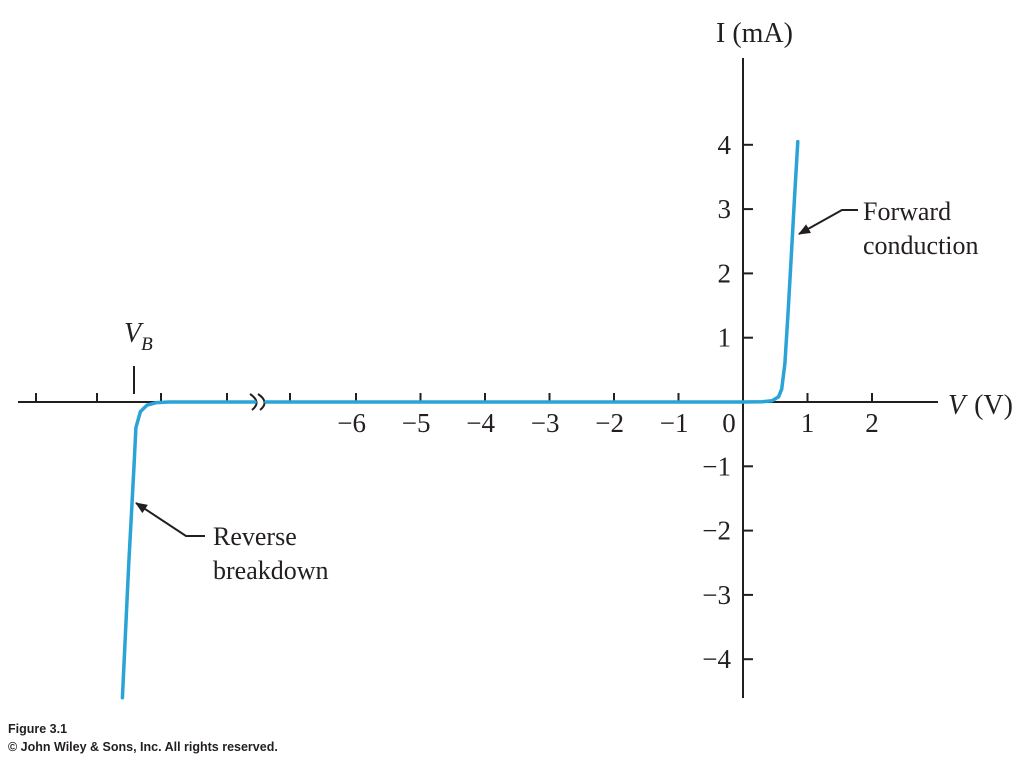 Image resolution: width=1027 pixels, height=758 pixels. I want to click on forward-annotation-arrow, so click(828, 222).